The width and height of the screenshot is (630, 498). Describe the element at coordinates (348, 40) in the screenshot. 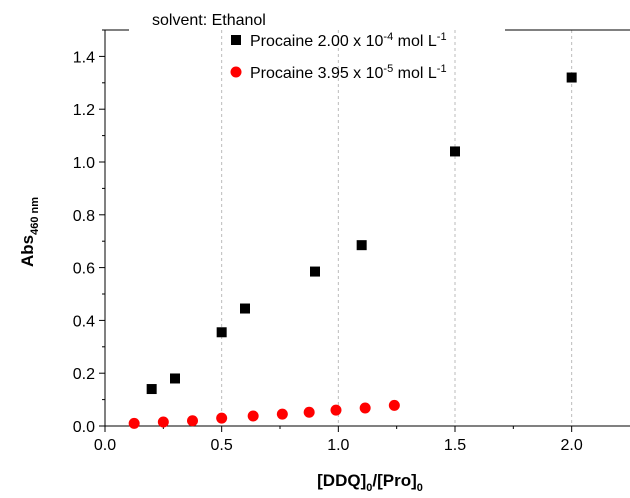

I see `legend-label-series-1: Procaine 2.00 x 10-4 mol L-1` at that location.